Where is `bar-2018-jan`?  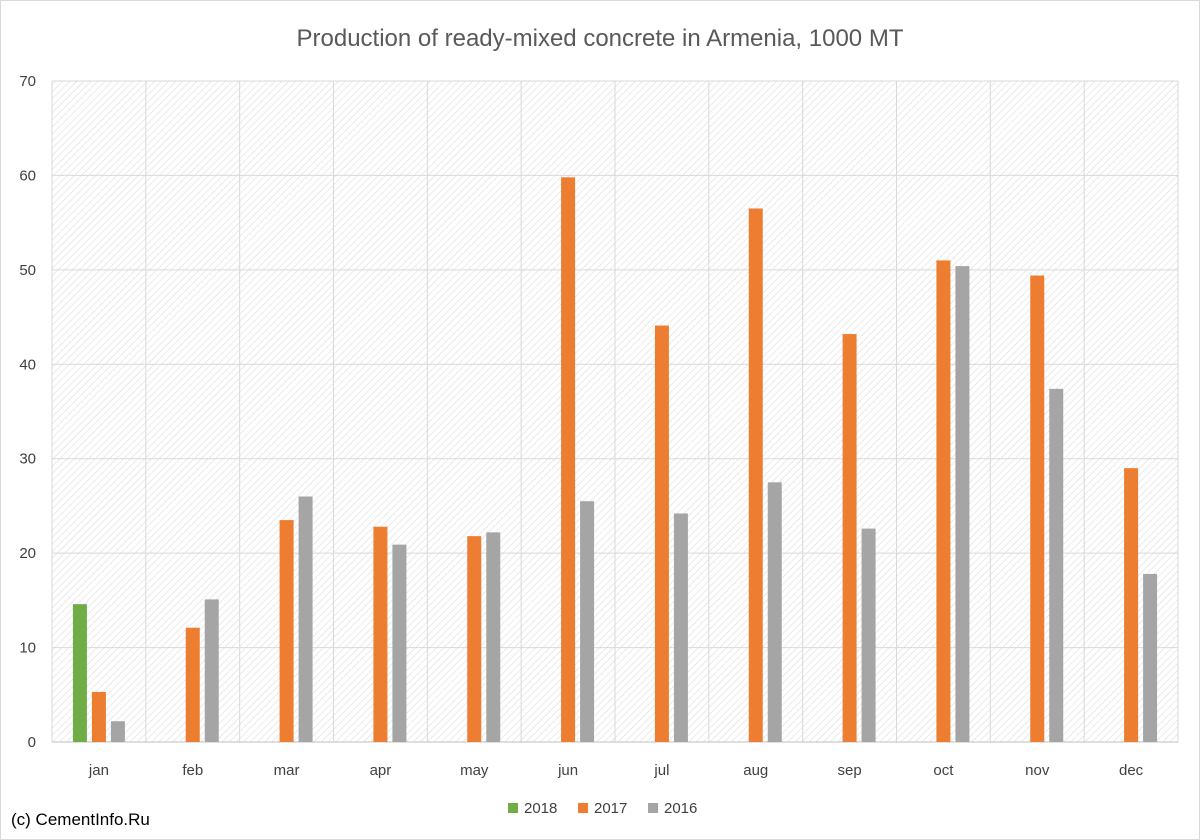
bar-2018-jan is located at coordinates (79, 673).